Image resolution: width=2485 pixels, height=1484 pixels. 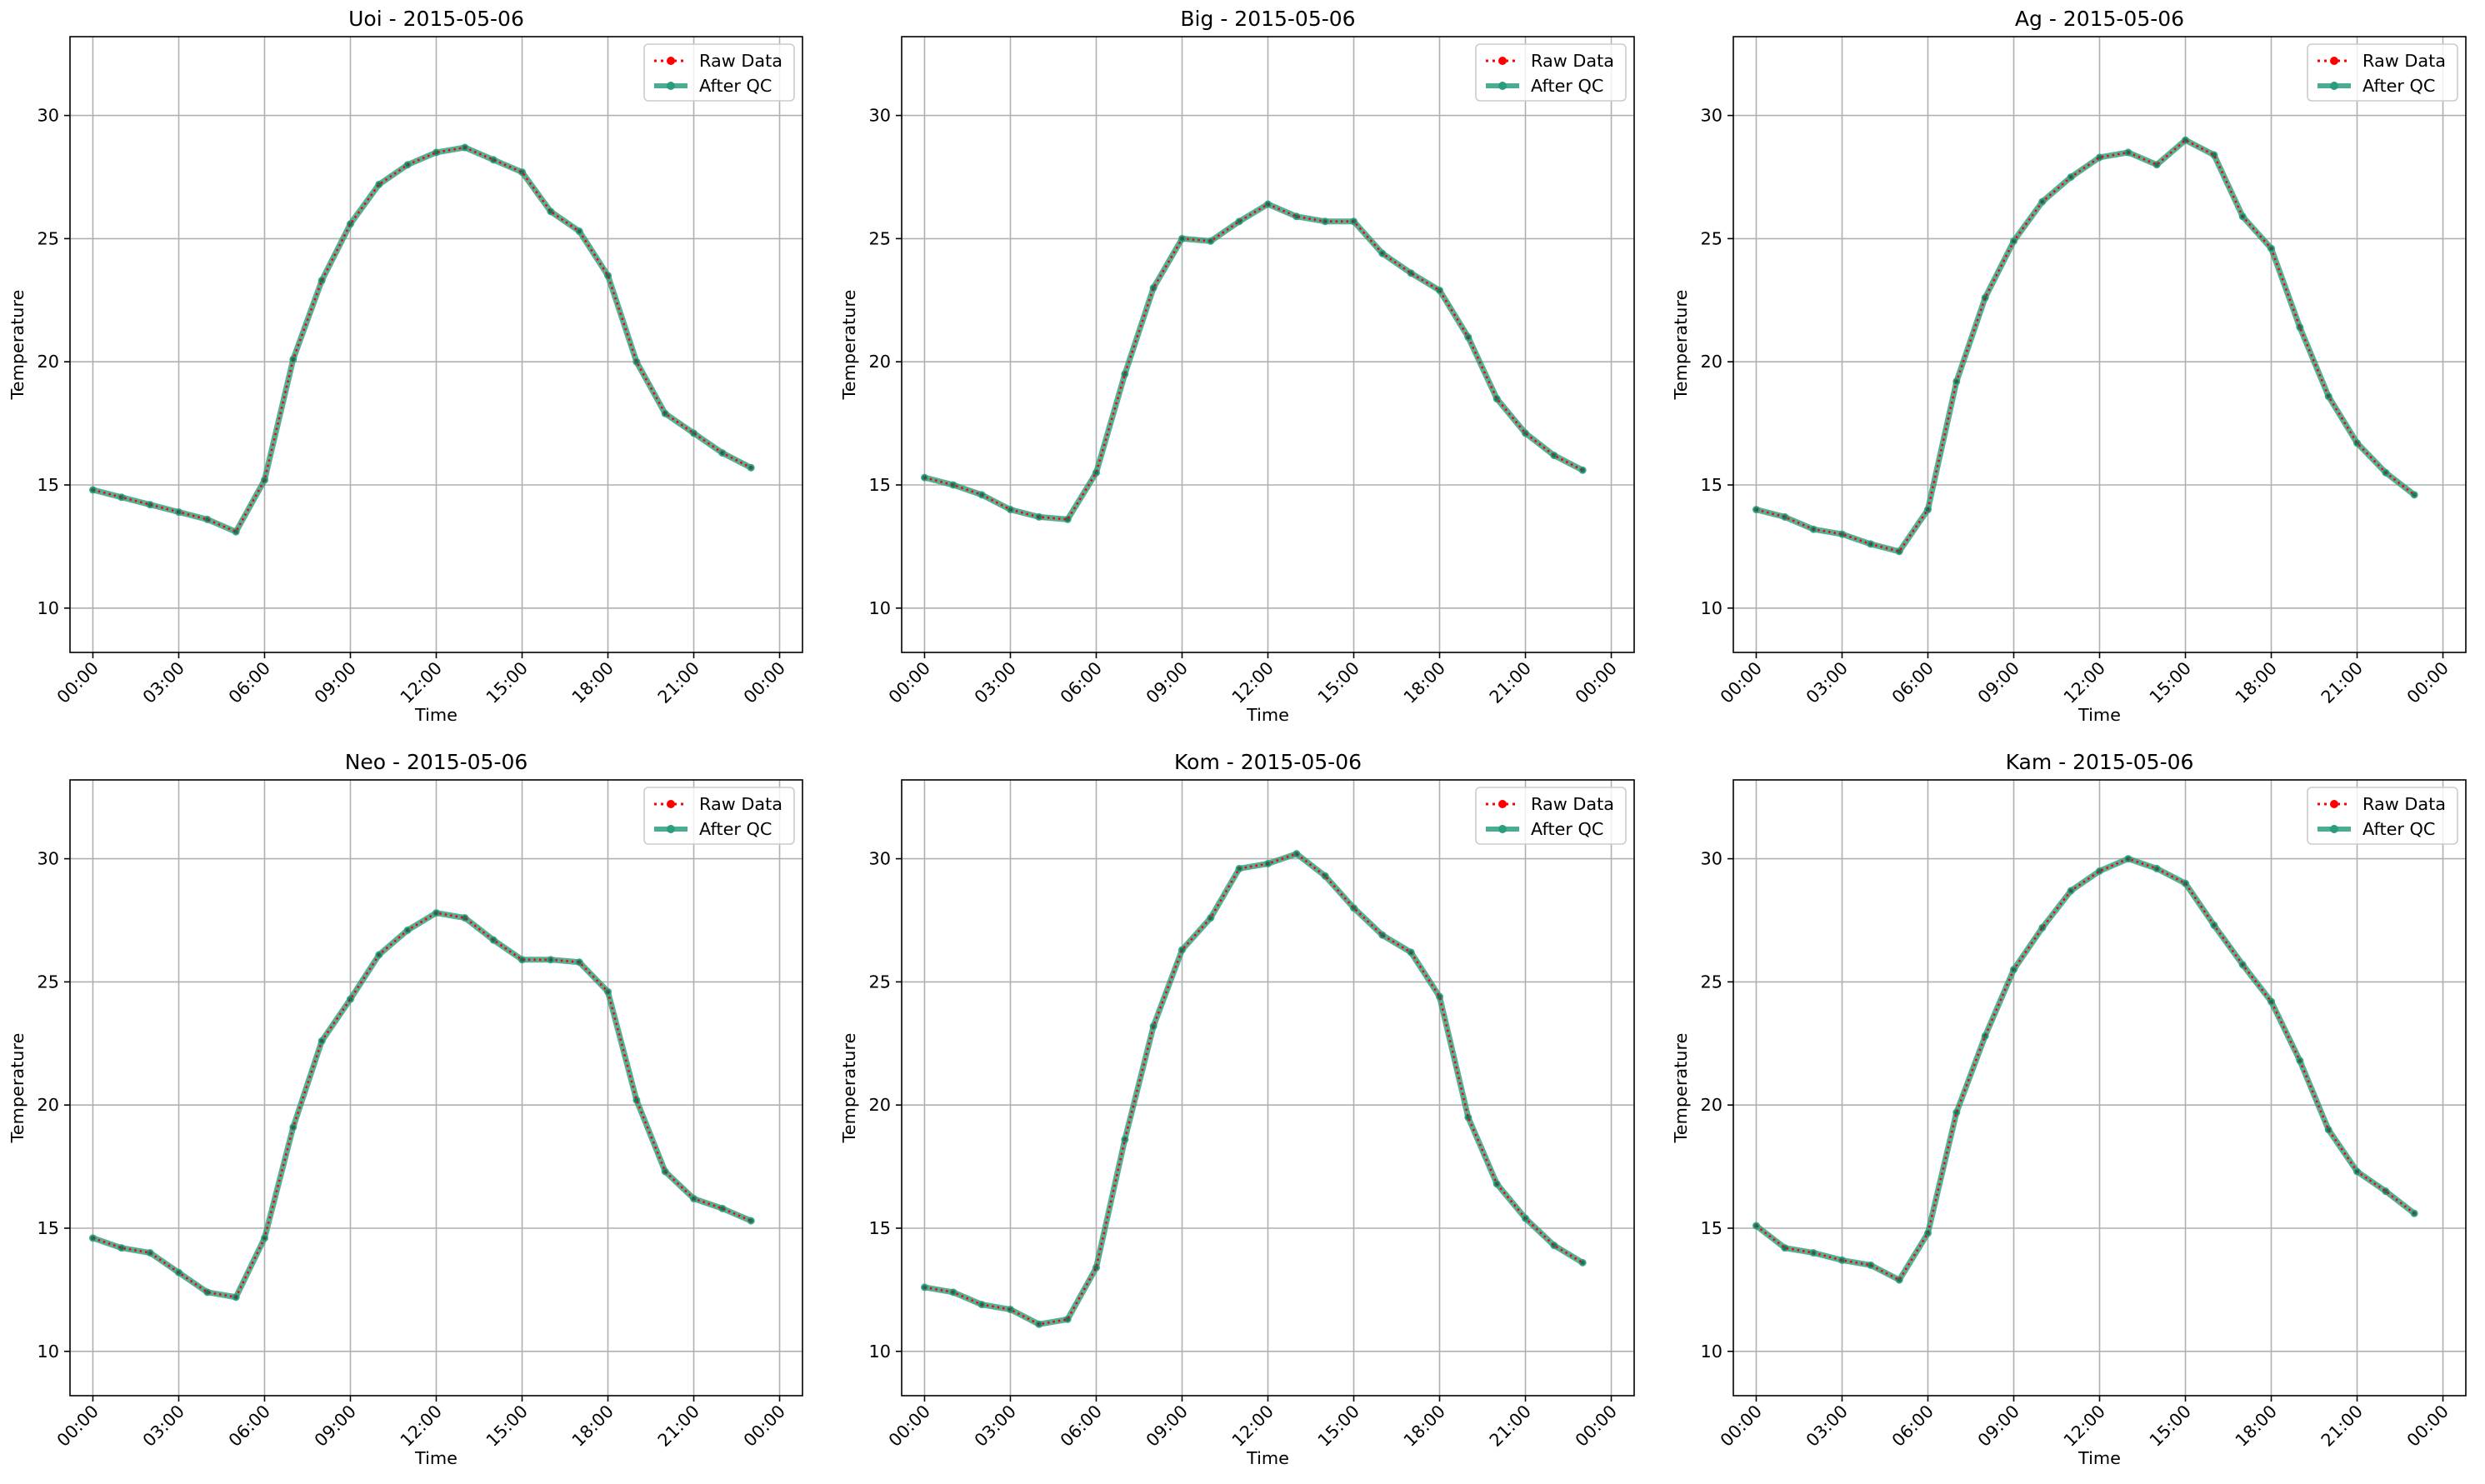 I want to click on raw-data-line, so click(x=422, y=1105).